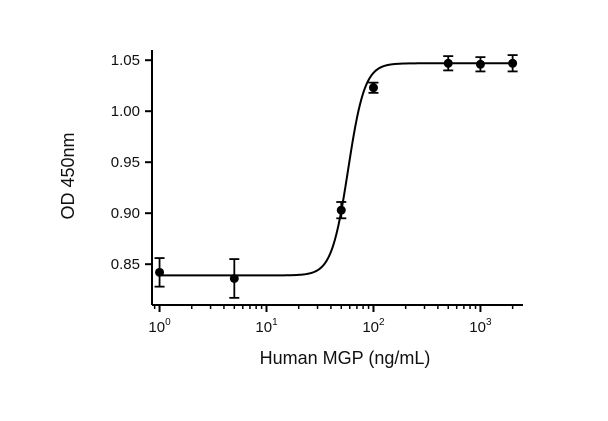 The height and width of the screenshot is (421, 608). Describe the element at coordinates (125, 60) in the screenshot. I see `y-tick-label: 1.05` at that location.